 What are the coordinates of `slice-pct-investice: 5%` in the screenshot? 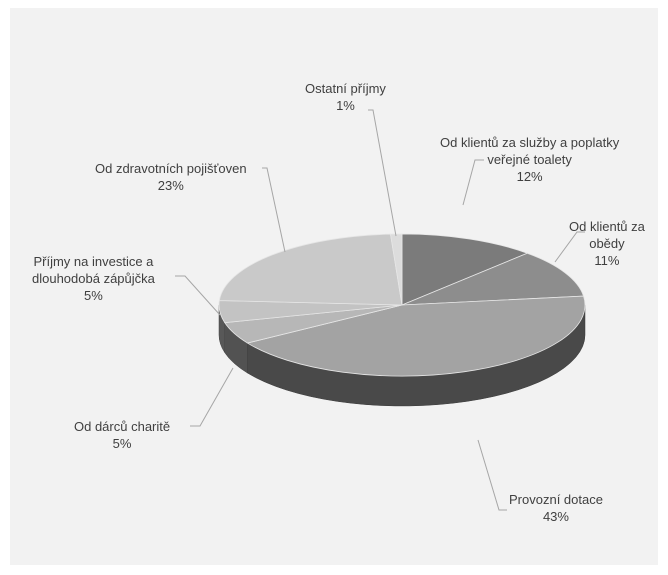 It's located at (93, 295).